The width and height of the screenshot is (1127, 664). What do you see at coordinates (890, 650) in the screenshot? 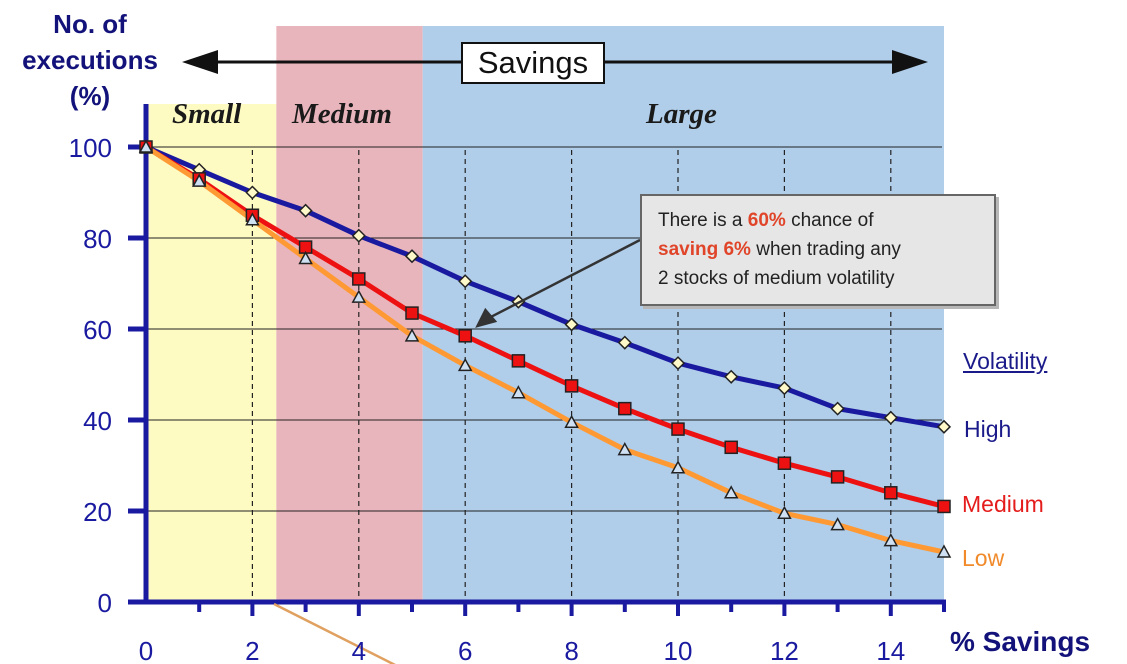
I see `x-tick-label-14: 14` at bounding box center [890, 650].